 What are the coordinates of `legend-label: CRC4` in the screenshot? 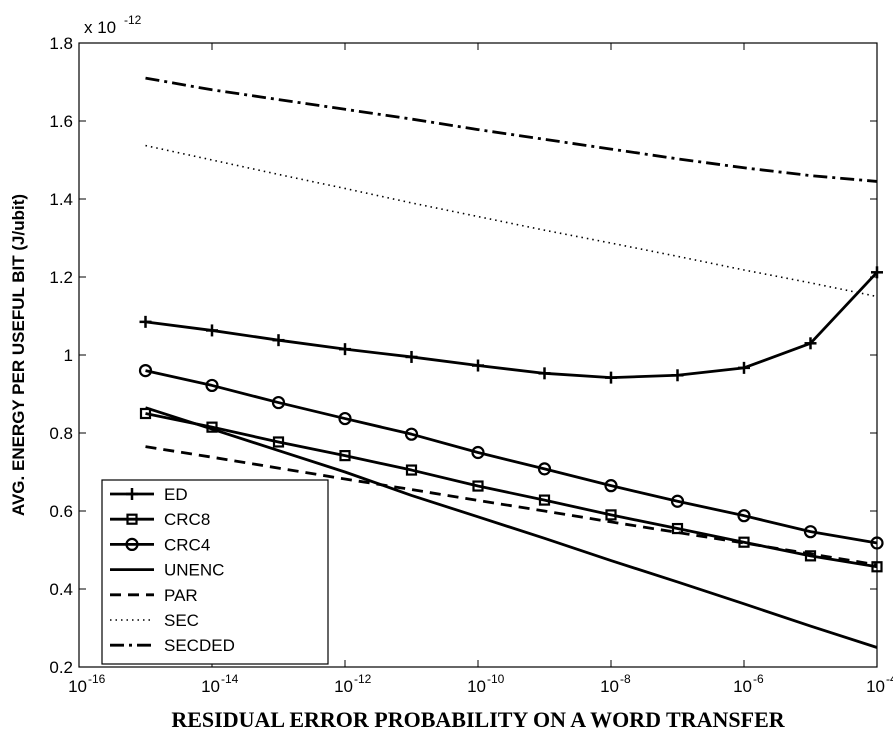 It's located at (187, 544).